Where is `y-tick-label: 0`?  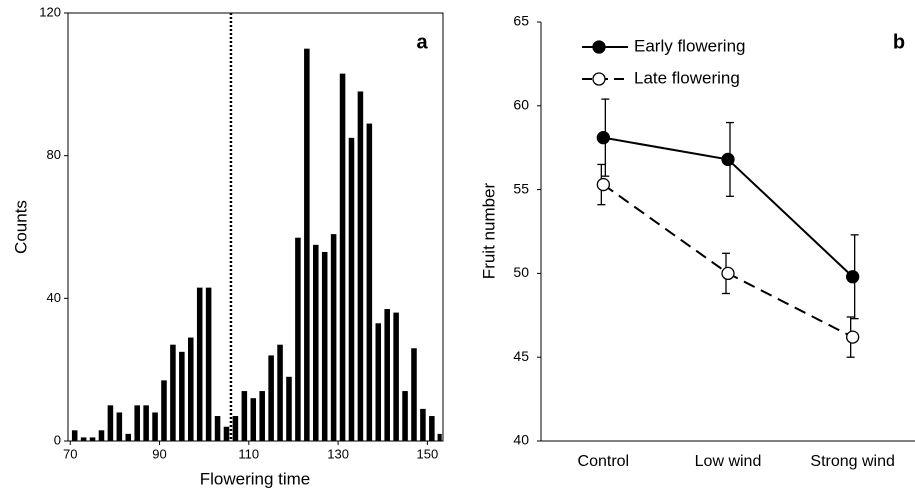
y-tick-label: 0 is located at coordinates (57, 439).